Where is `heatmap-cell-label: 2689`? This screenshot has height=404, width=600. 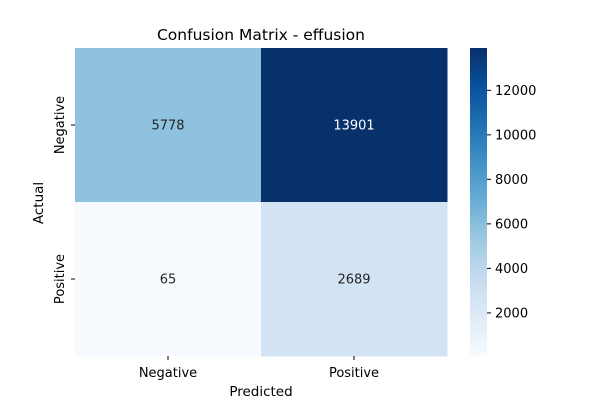
heatmap-cell-label: 2689 is located at coordinates (353, 280).